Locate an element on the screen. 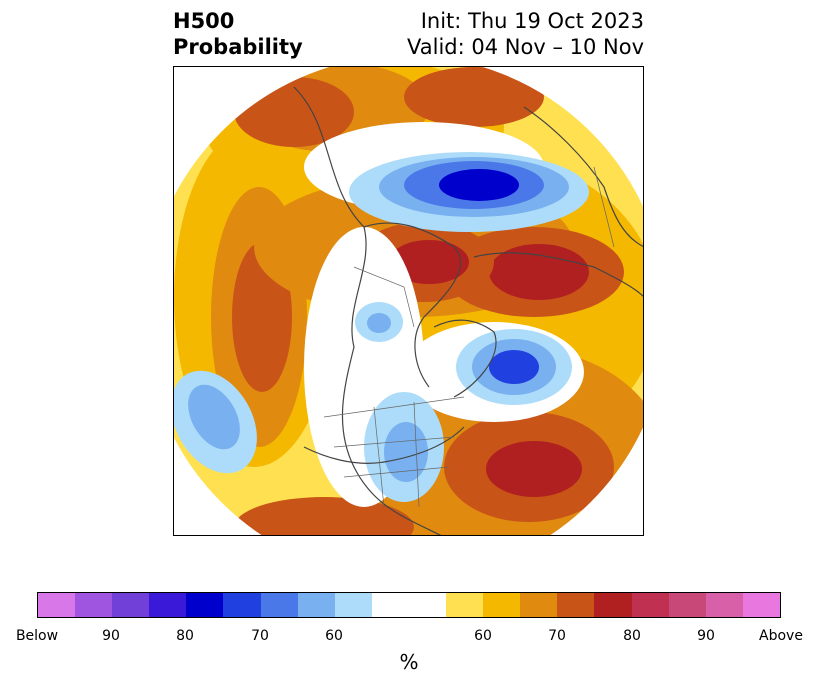 This screenshot has width=819, height=686. init-date: Init: Thu 19 Oct 2023 is located at coordinates (532, 21).